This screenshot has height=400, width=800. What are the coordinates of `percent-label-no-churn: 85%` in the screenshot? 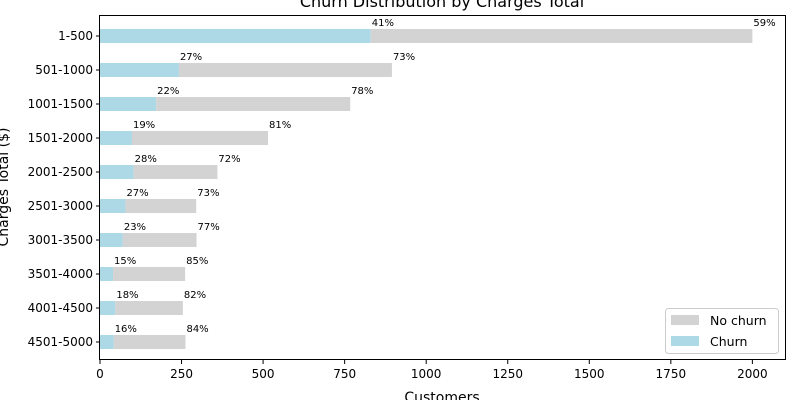 It's located at (197, 261).